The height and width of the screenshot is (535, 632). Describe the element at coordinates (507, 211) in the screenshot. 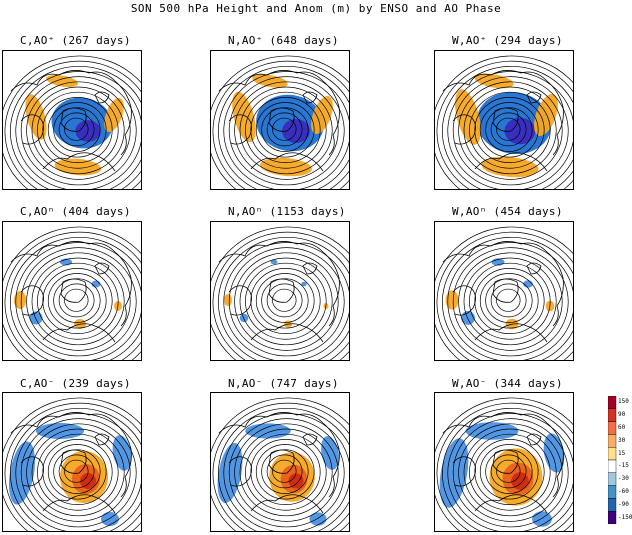

I see `panel-title: W,AOⁿ (454 days)` at that location.